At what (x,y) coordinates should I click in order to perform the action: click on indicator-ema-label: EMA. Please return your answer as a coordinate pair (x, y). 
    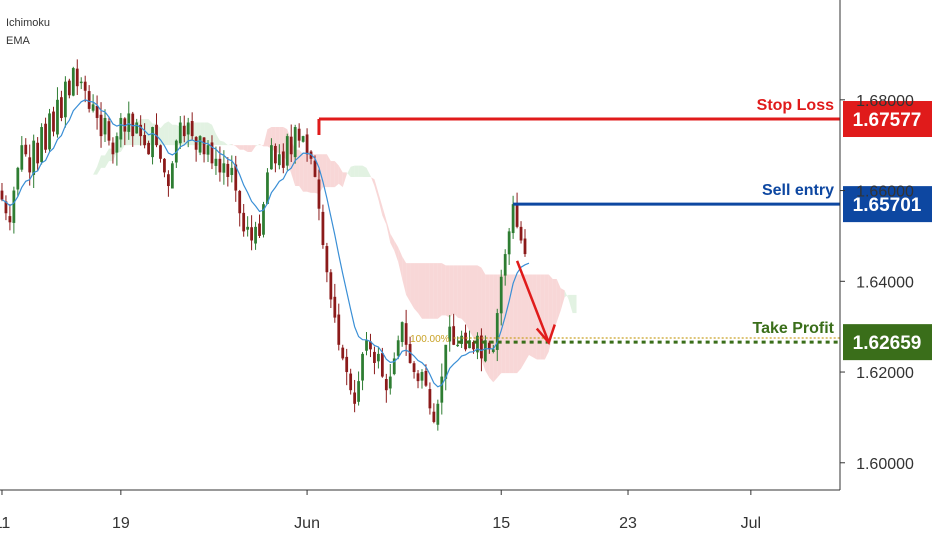
    Looking at the image, I should click on (18, 41).